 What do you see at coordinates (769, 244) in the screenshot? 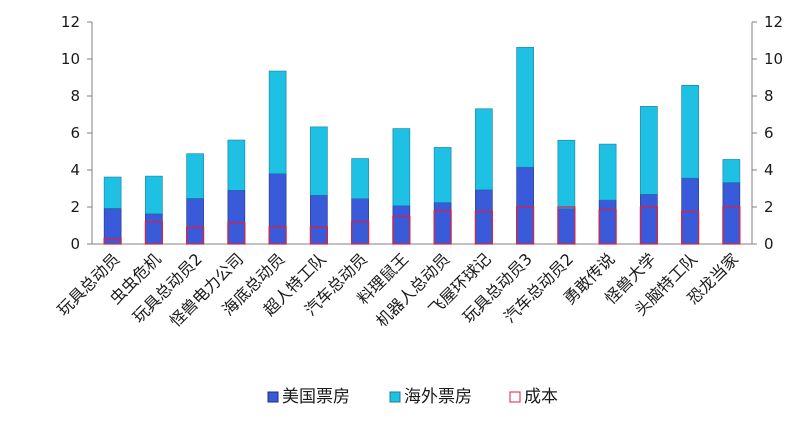
I see `right-tick-label: 0` at bounding box center [769, 244].